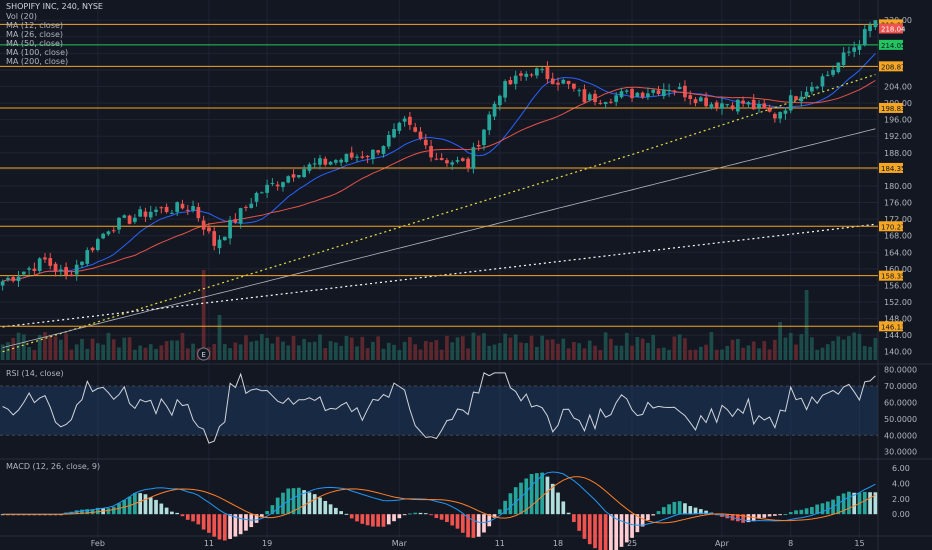 This screenshot has height=550, width=932. What do you see at coordinates (790, 543) in the screenshot?
I see `time-tick-label: 8` at bounding box center [790, 543].